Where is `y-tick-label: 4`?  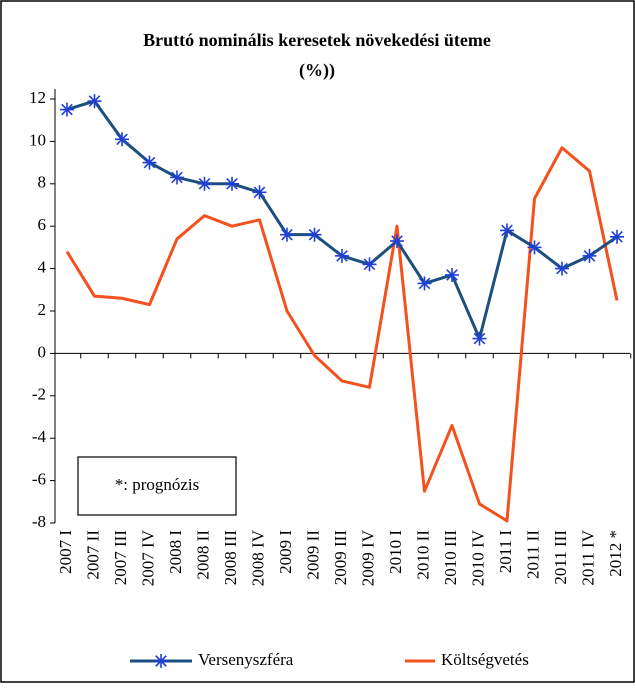
y-tick-label: 4 is located at coordinates (42, 267).